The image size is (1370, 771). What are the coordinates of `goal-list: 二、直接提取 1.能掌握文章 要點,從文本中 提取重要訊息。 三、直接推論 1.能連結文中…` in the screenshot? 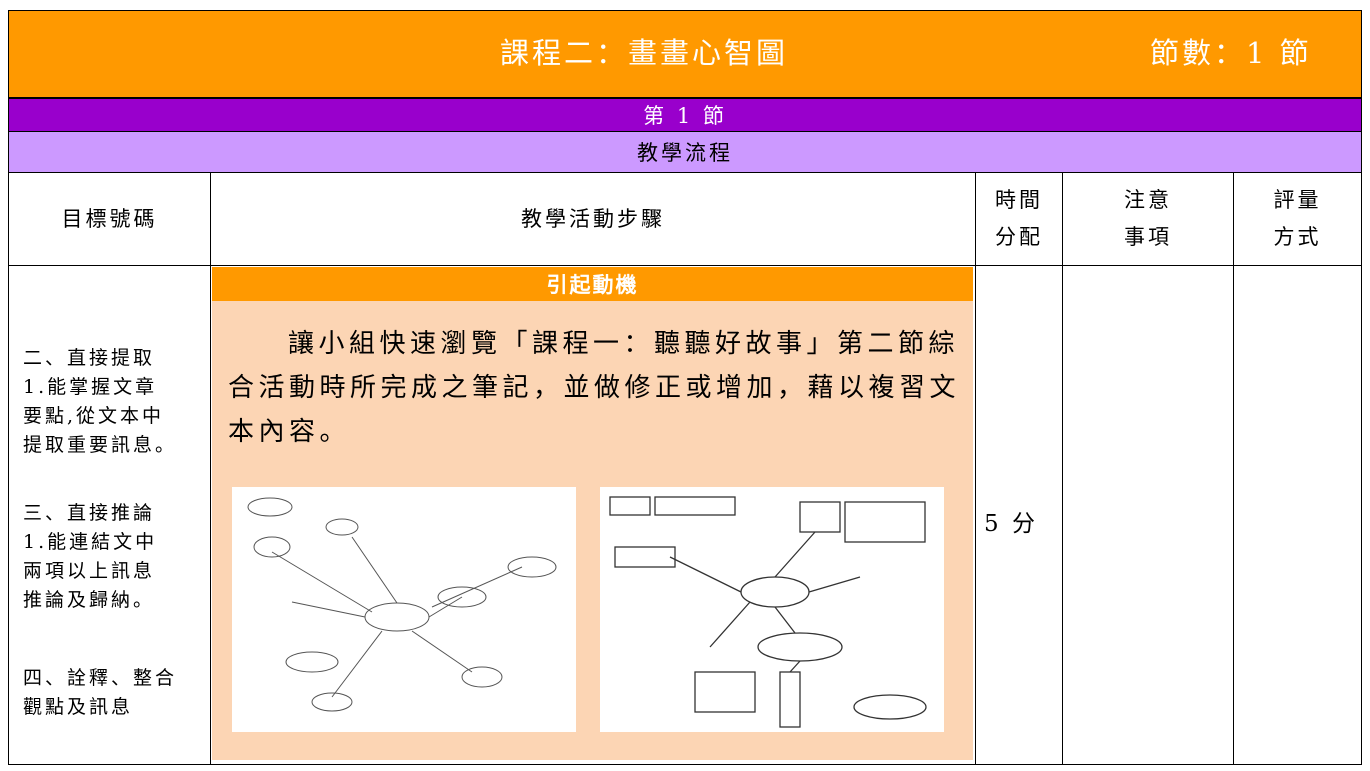 It's located at (100, 557).